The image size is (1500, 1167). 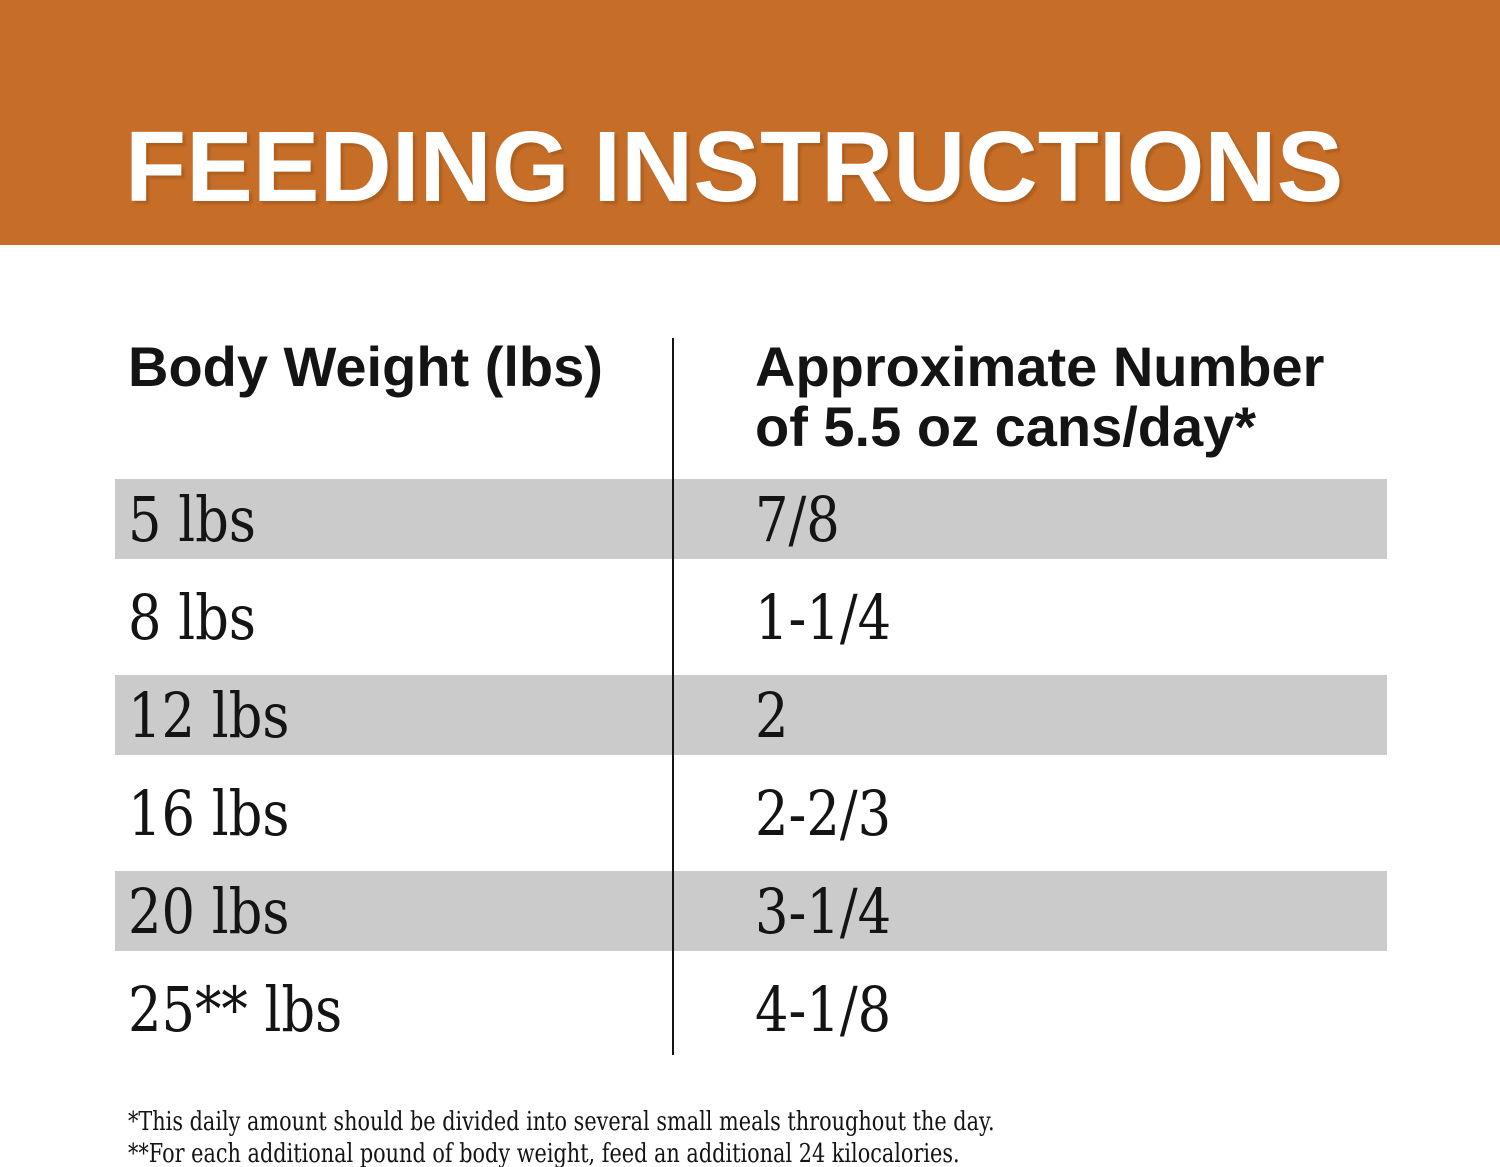 I want to click on cans-per-day-cell: 2, so click(x=1030, y=715).